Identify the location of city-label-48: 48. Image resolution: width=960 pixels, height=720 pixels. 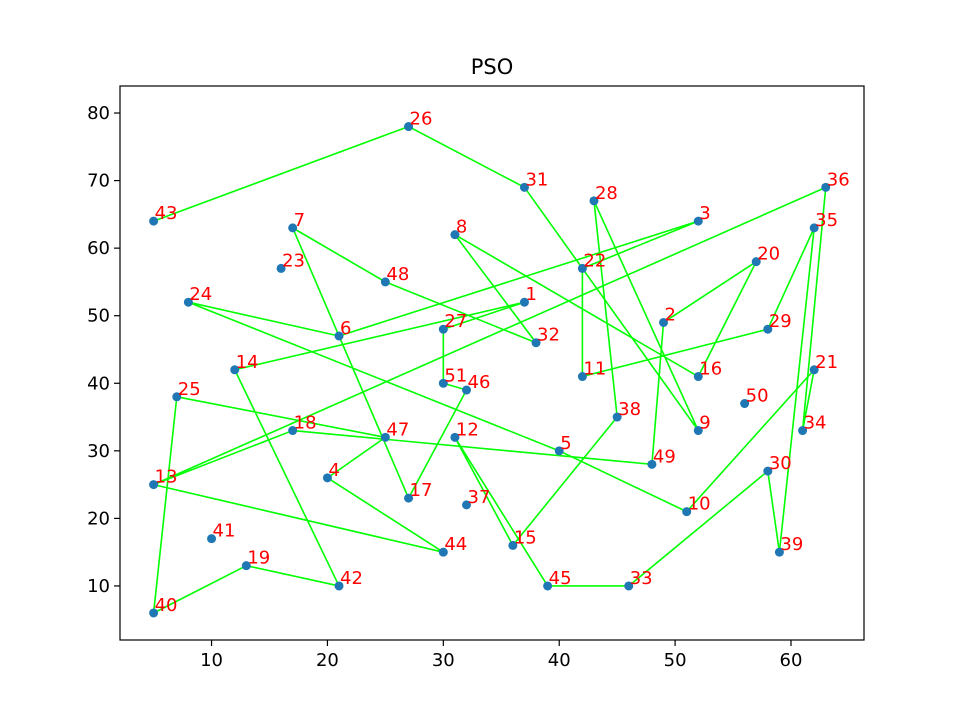
(397, 274).